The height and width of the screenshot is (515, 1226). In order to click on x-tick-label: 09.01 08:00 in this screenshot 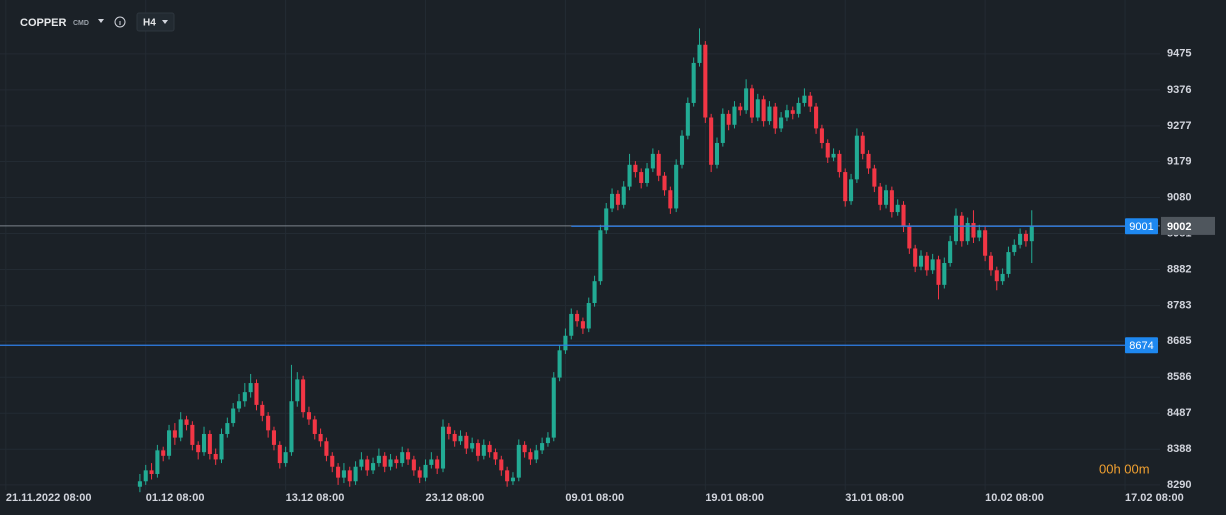, I will do `click(594, 498)`.